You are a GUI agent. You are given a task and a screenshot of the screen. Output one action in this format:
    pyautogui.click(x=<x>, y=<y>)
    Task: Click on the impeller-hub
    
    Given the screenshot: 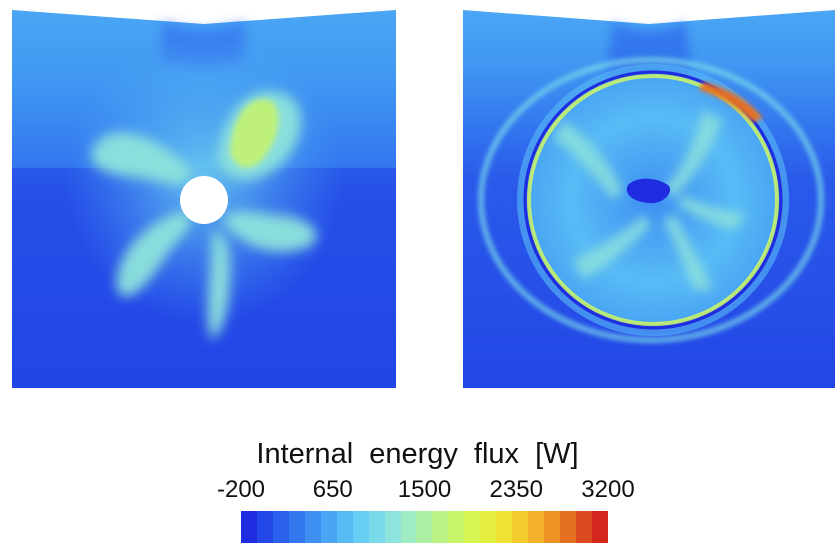 What is the action you would take?
    pyautogui.click(x=204, y=200)
    